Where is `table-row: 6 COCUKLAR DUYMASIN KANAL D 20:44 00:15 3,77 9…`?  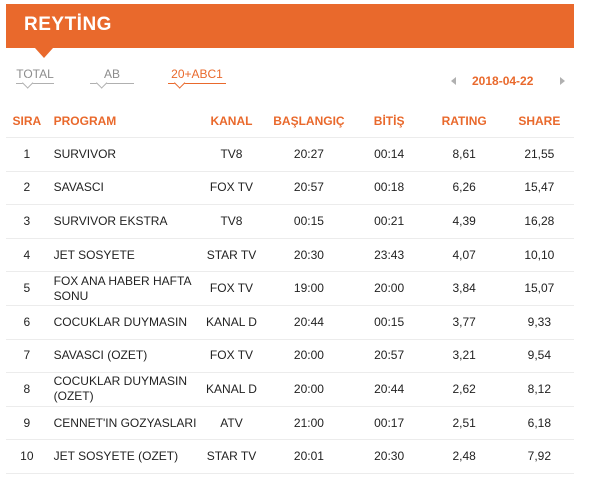
table-row: 6 COCUKLAR DUYMASIN KANAL D 20:44 00:15 3,77 9… is located at coordinates (290, 322).